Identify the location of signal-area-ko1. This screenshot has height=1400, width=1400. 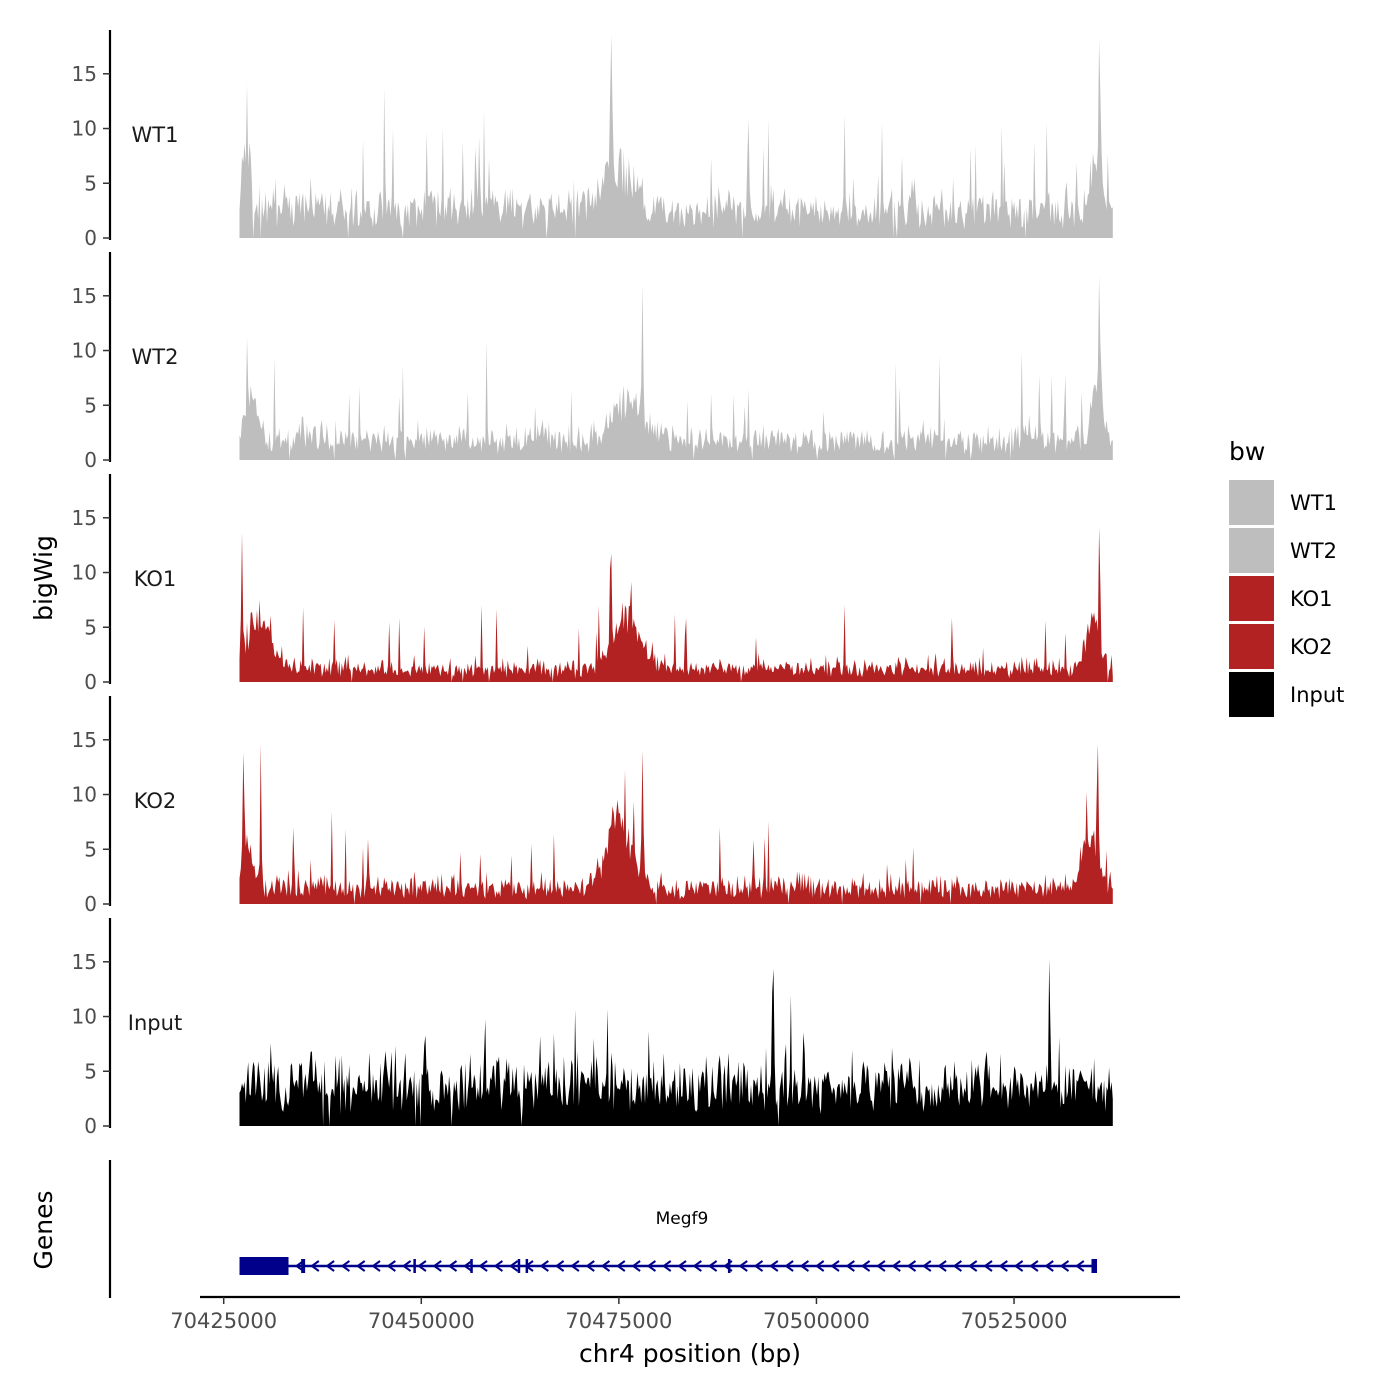
(676, 604).